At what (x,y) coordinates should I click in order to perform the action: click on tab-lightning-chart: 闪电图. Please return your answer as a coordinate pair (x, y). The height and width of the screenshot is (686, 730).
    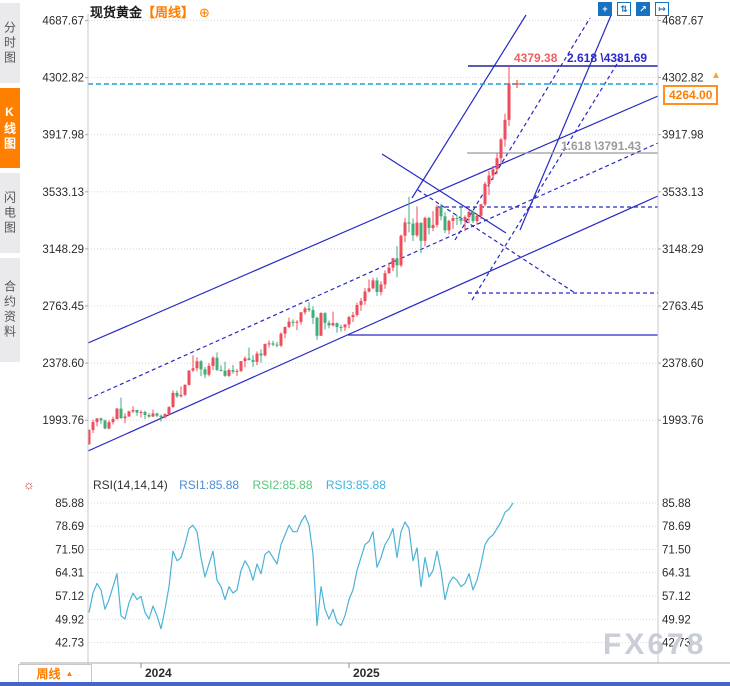
    Looking at the image, I should click on (10, 213).